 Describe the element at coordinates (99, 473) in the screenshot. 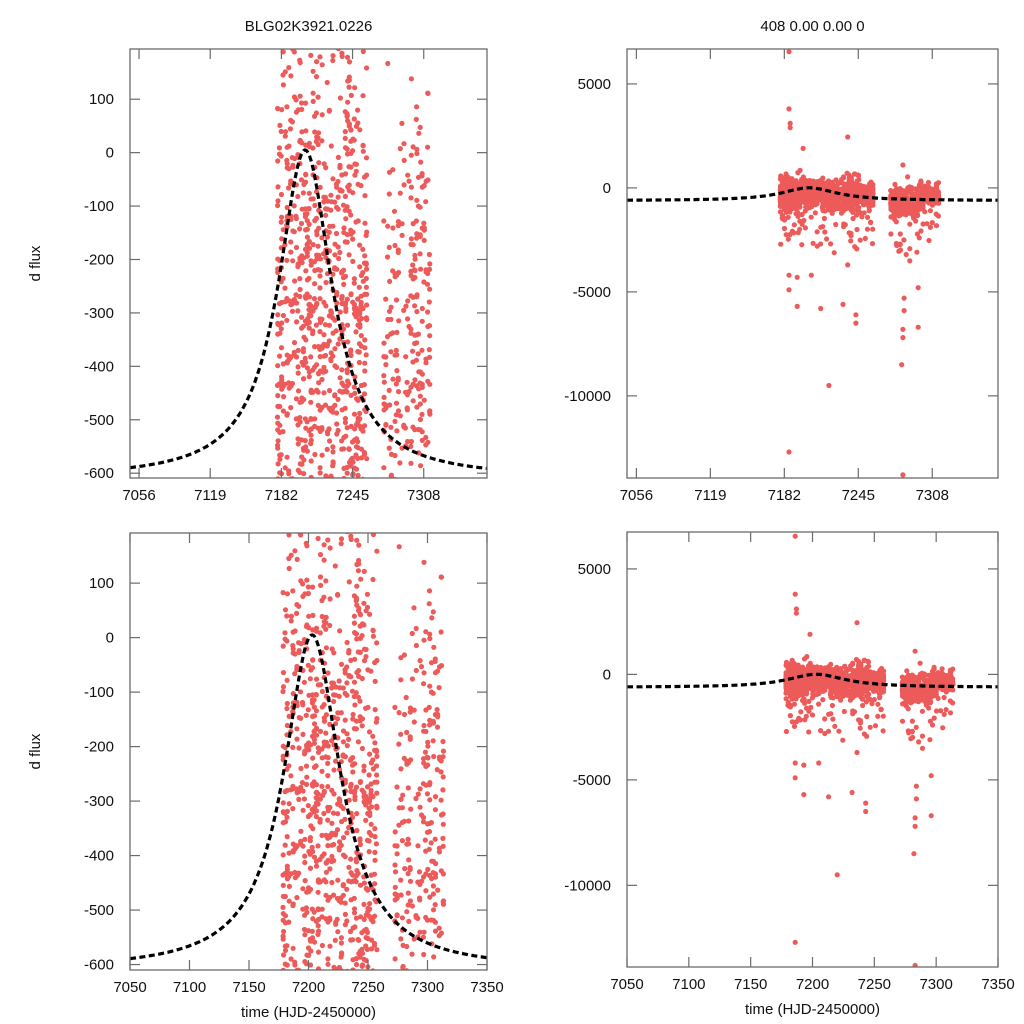

I see `y-tick-label: -600` at that location.